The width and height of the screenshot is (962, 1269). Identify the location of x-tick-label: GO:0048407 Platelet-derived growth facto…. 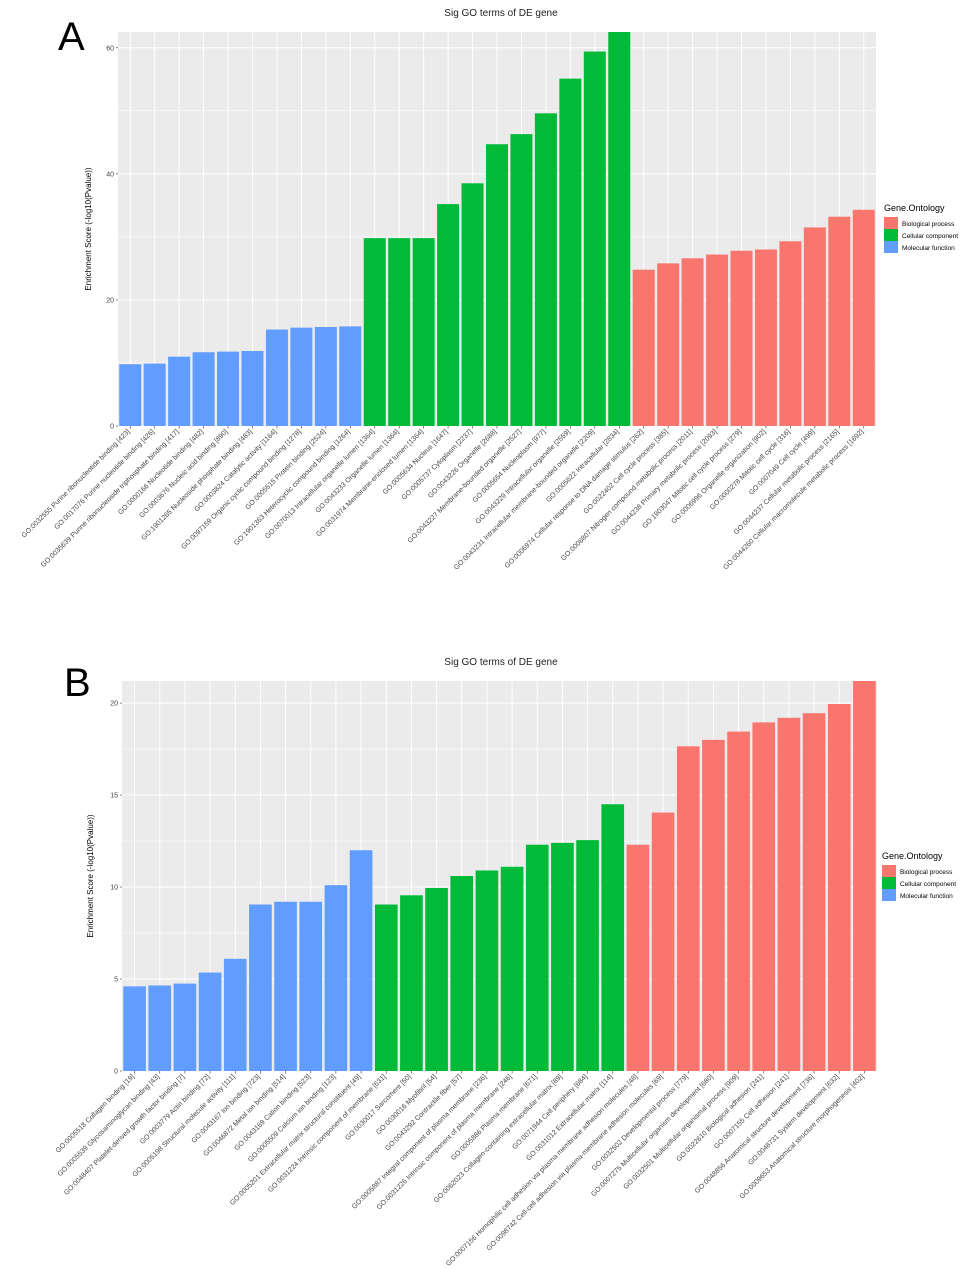
(124, 1134).